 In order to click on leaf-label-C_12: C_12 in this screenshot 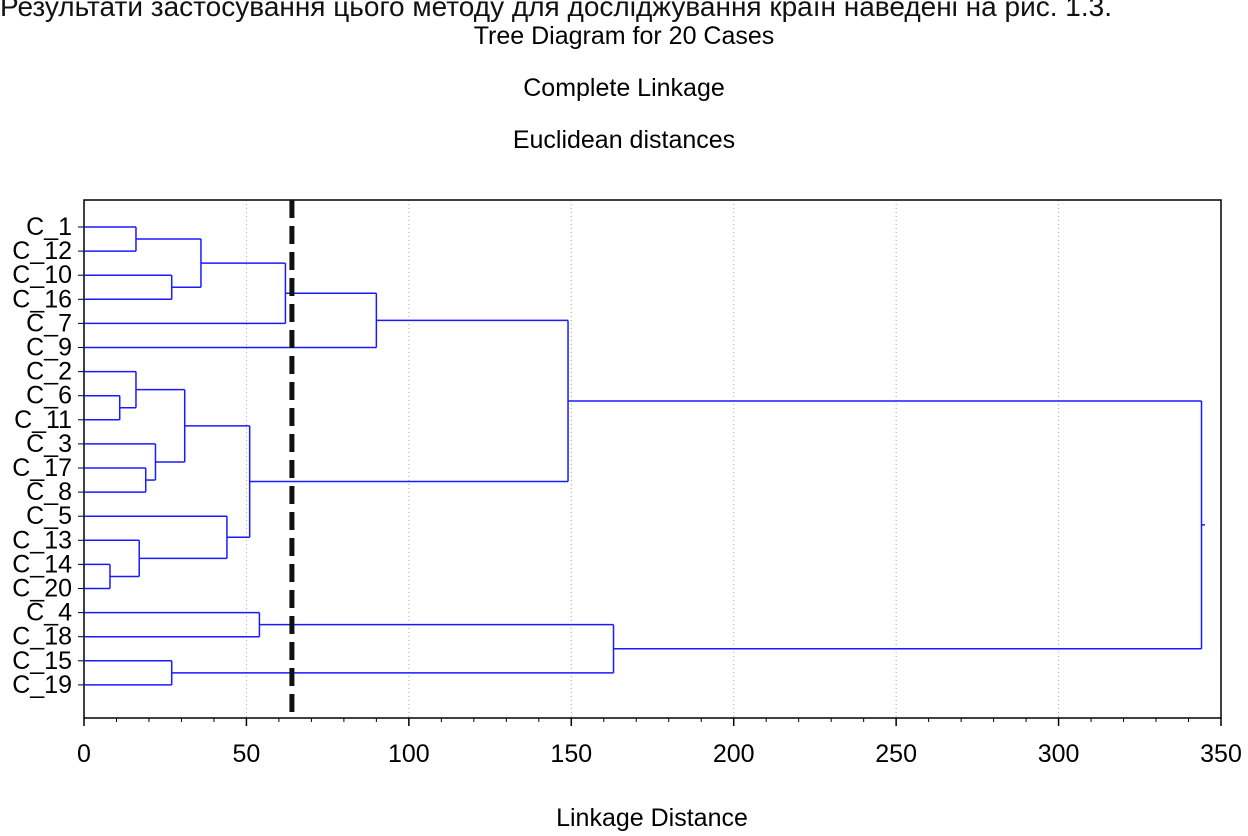, I will do `click(42, 251)`.